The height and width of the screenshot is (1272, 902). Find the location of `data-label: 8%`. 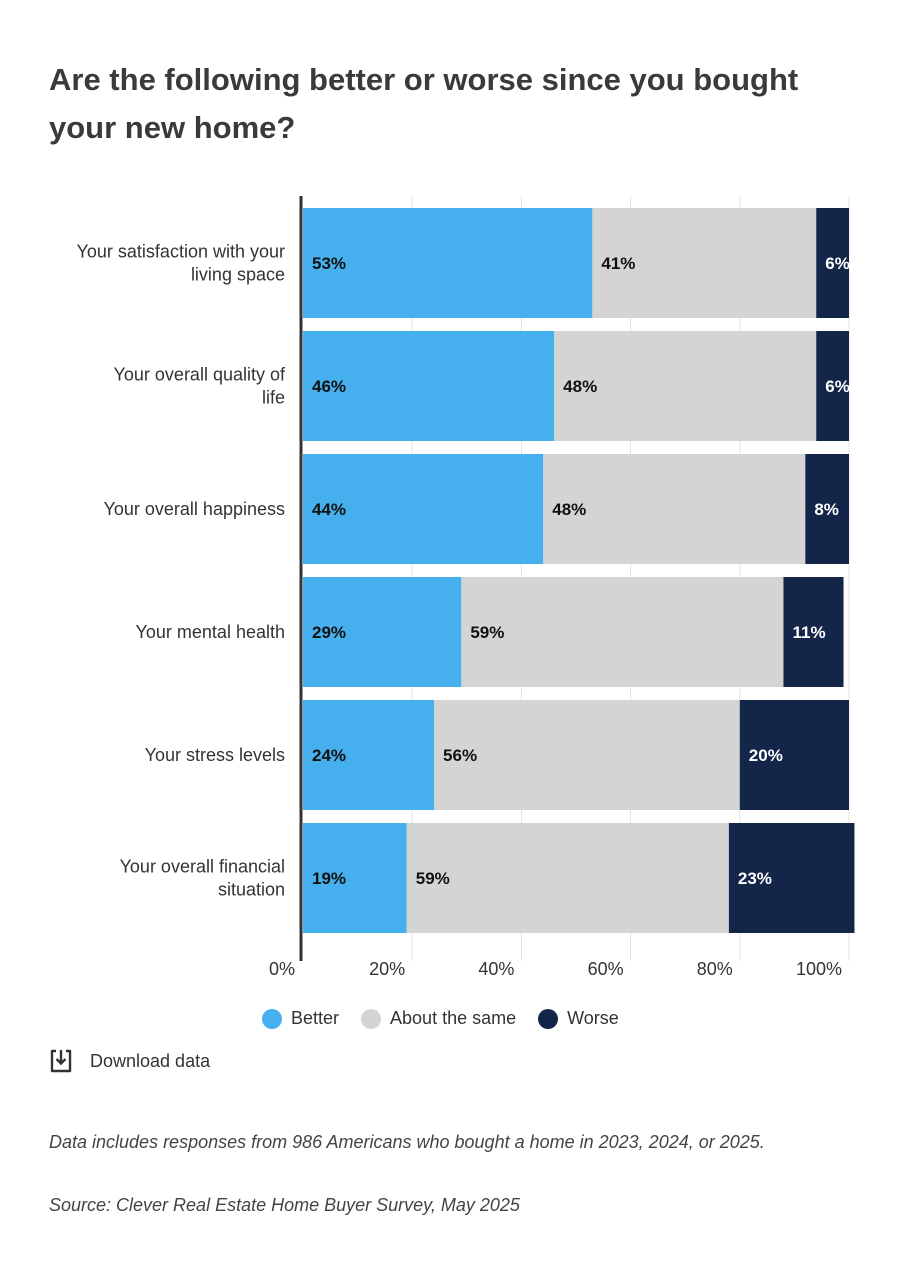

data-label: 8% is located at coordinates (826, 509).